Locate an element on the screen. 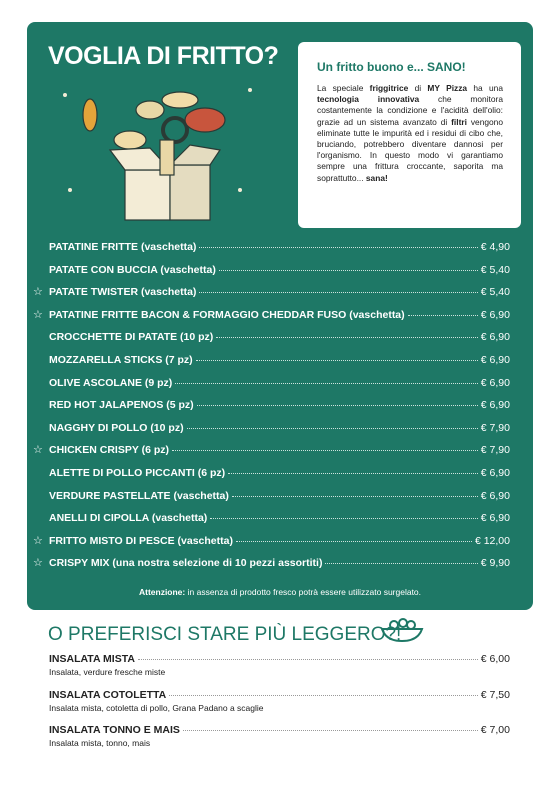 The image size is (559, 793). item-name: PATATINE FRITTE (vaschetta) is located at coordinates (123, 247).